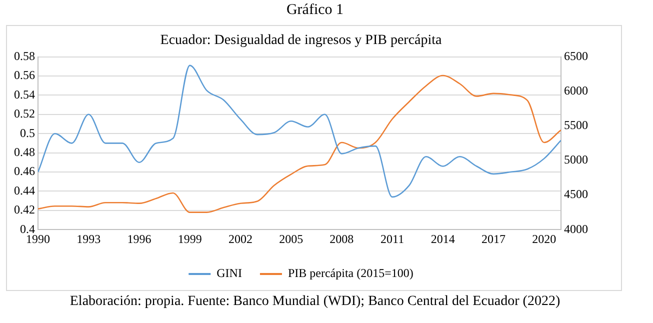  What do you see at coordinates (494, 239) in the screenshot?
I see `x-tick-label: 2017` at bounding box center [494, 239].